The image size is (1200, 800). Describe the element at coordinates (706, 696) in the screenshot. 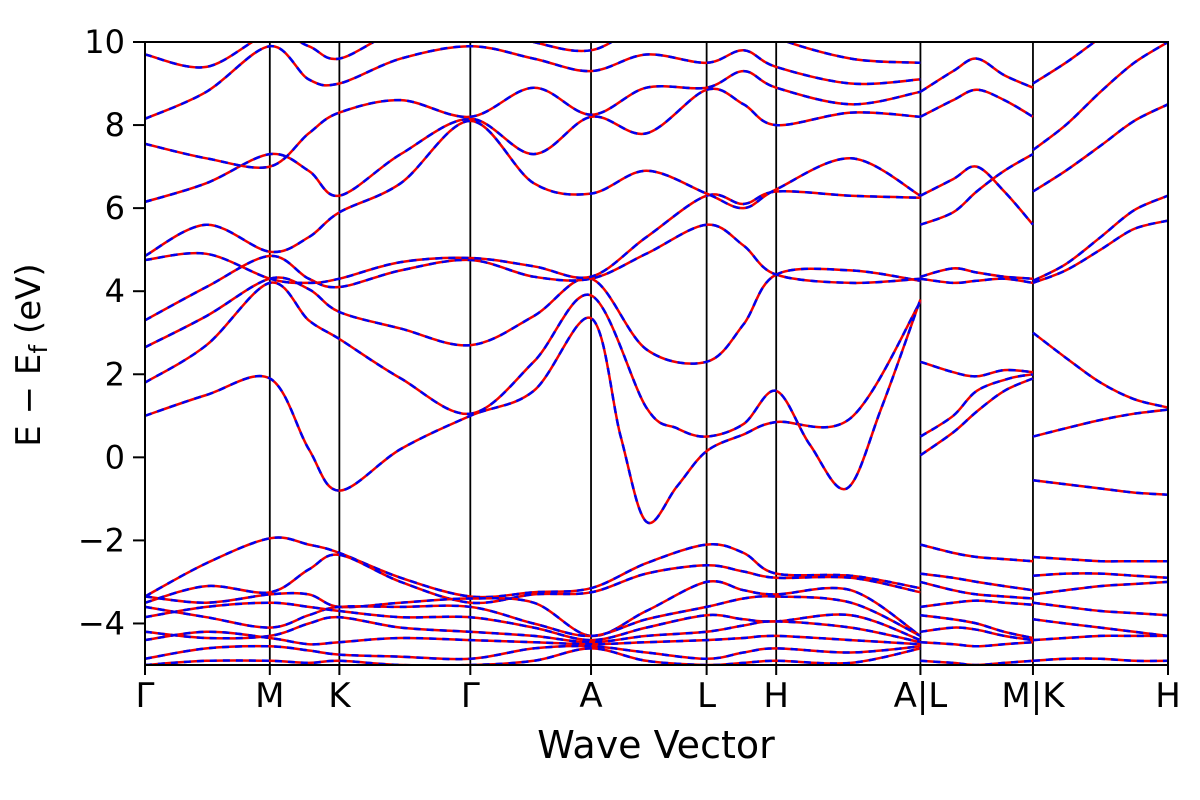

I see `x-tick-label: L` at that location.